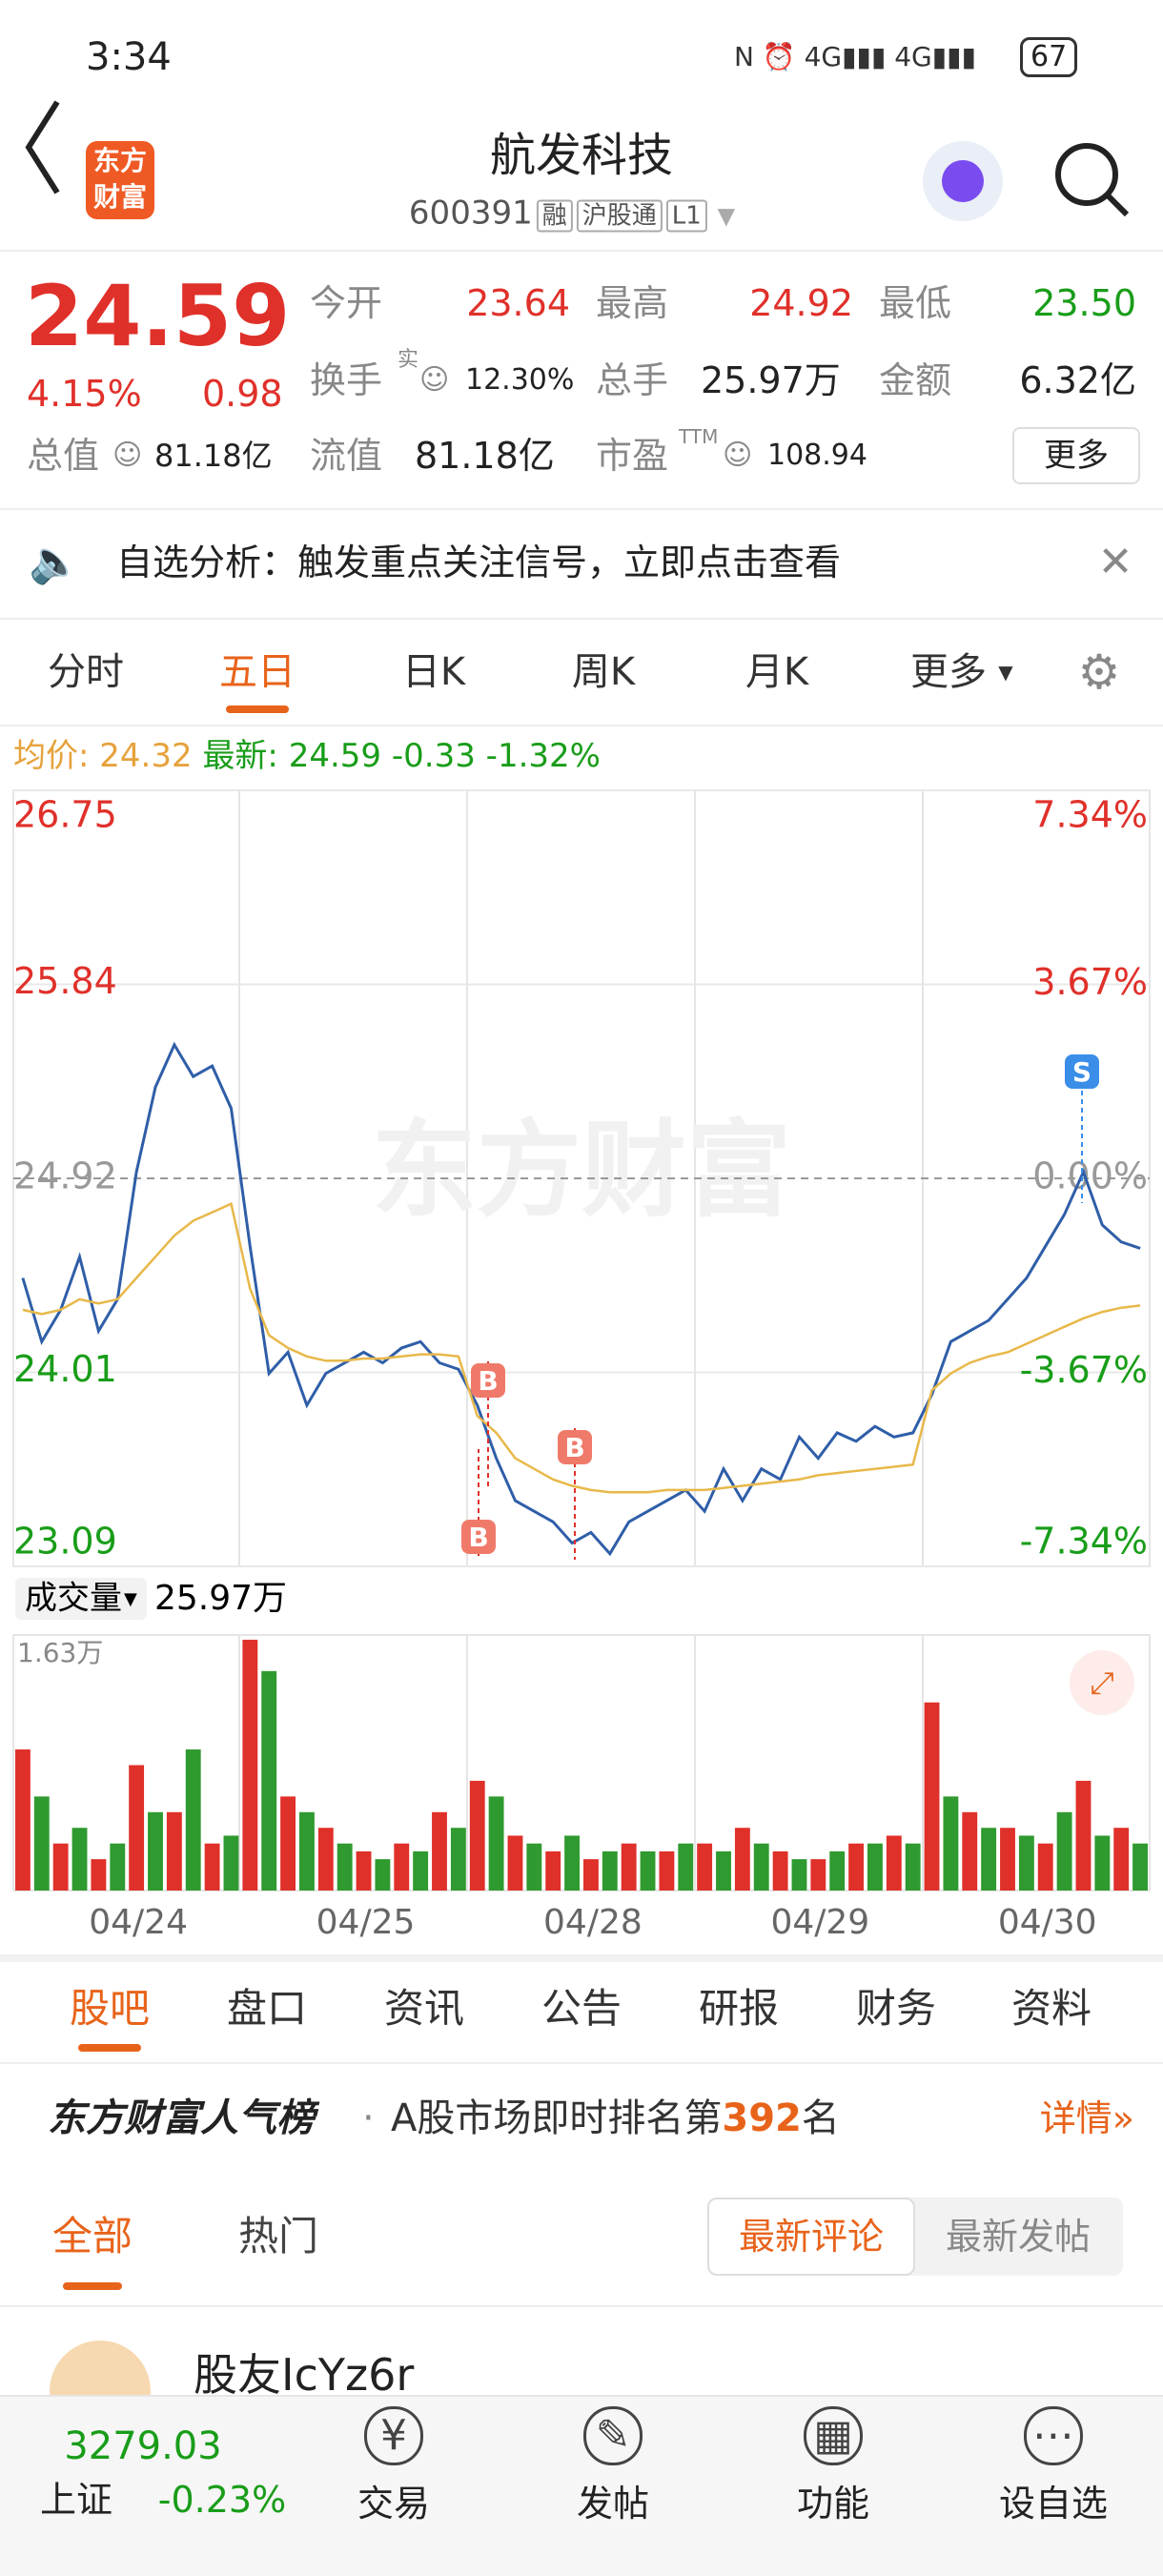 The image size is (1163, 2576). I want to click on legend-value: 24.59, so click(335, 756).